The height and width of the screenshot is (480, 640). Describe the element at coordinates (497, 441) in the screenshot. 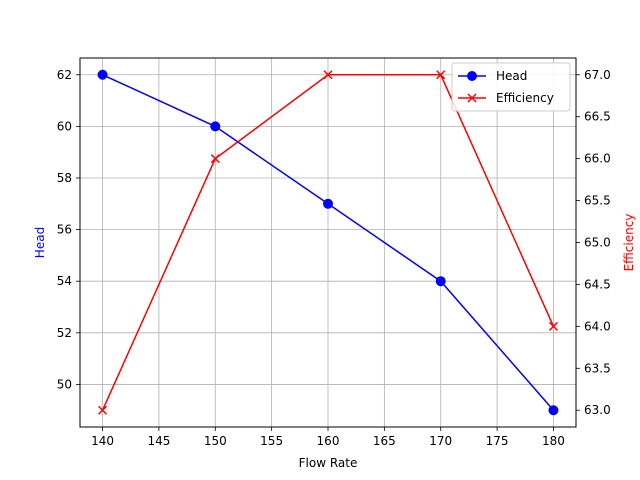

I see `x-tick-label: 175` at that location.